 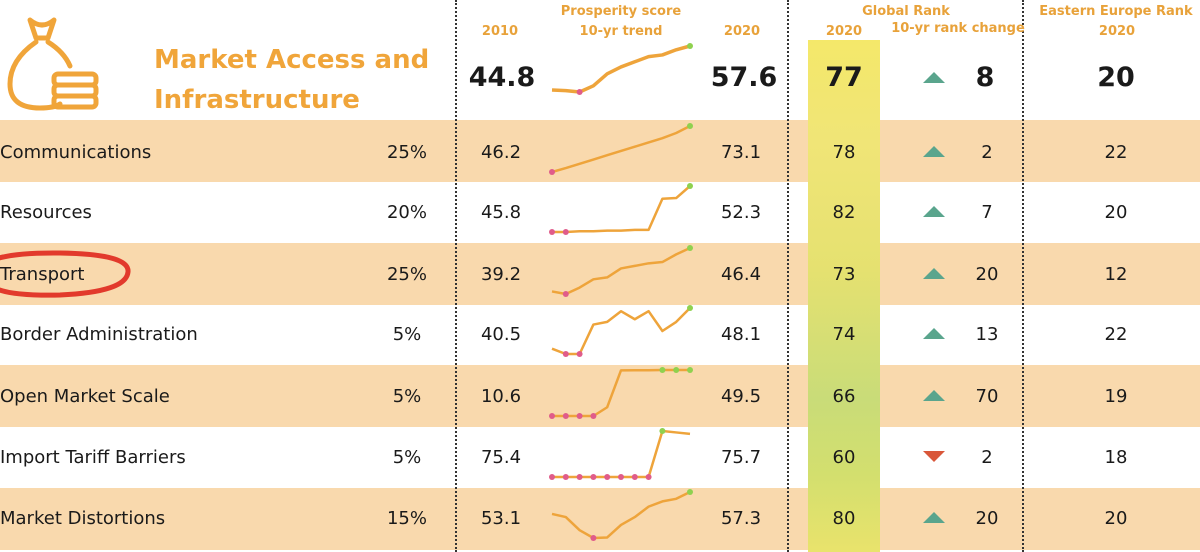 I want to click on summary-rank-change: 8, so click(x=985, y=77).